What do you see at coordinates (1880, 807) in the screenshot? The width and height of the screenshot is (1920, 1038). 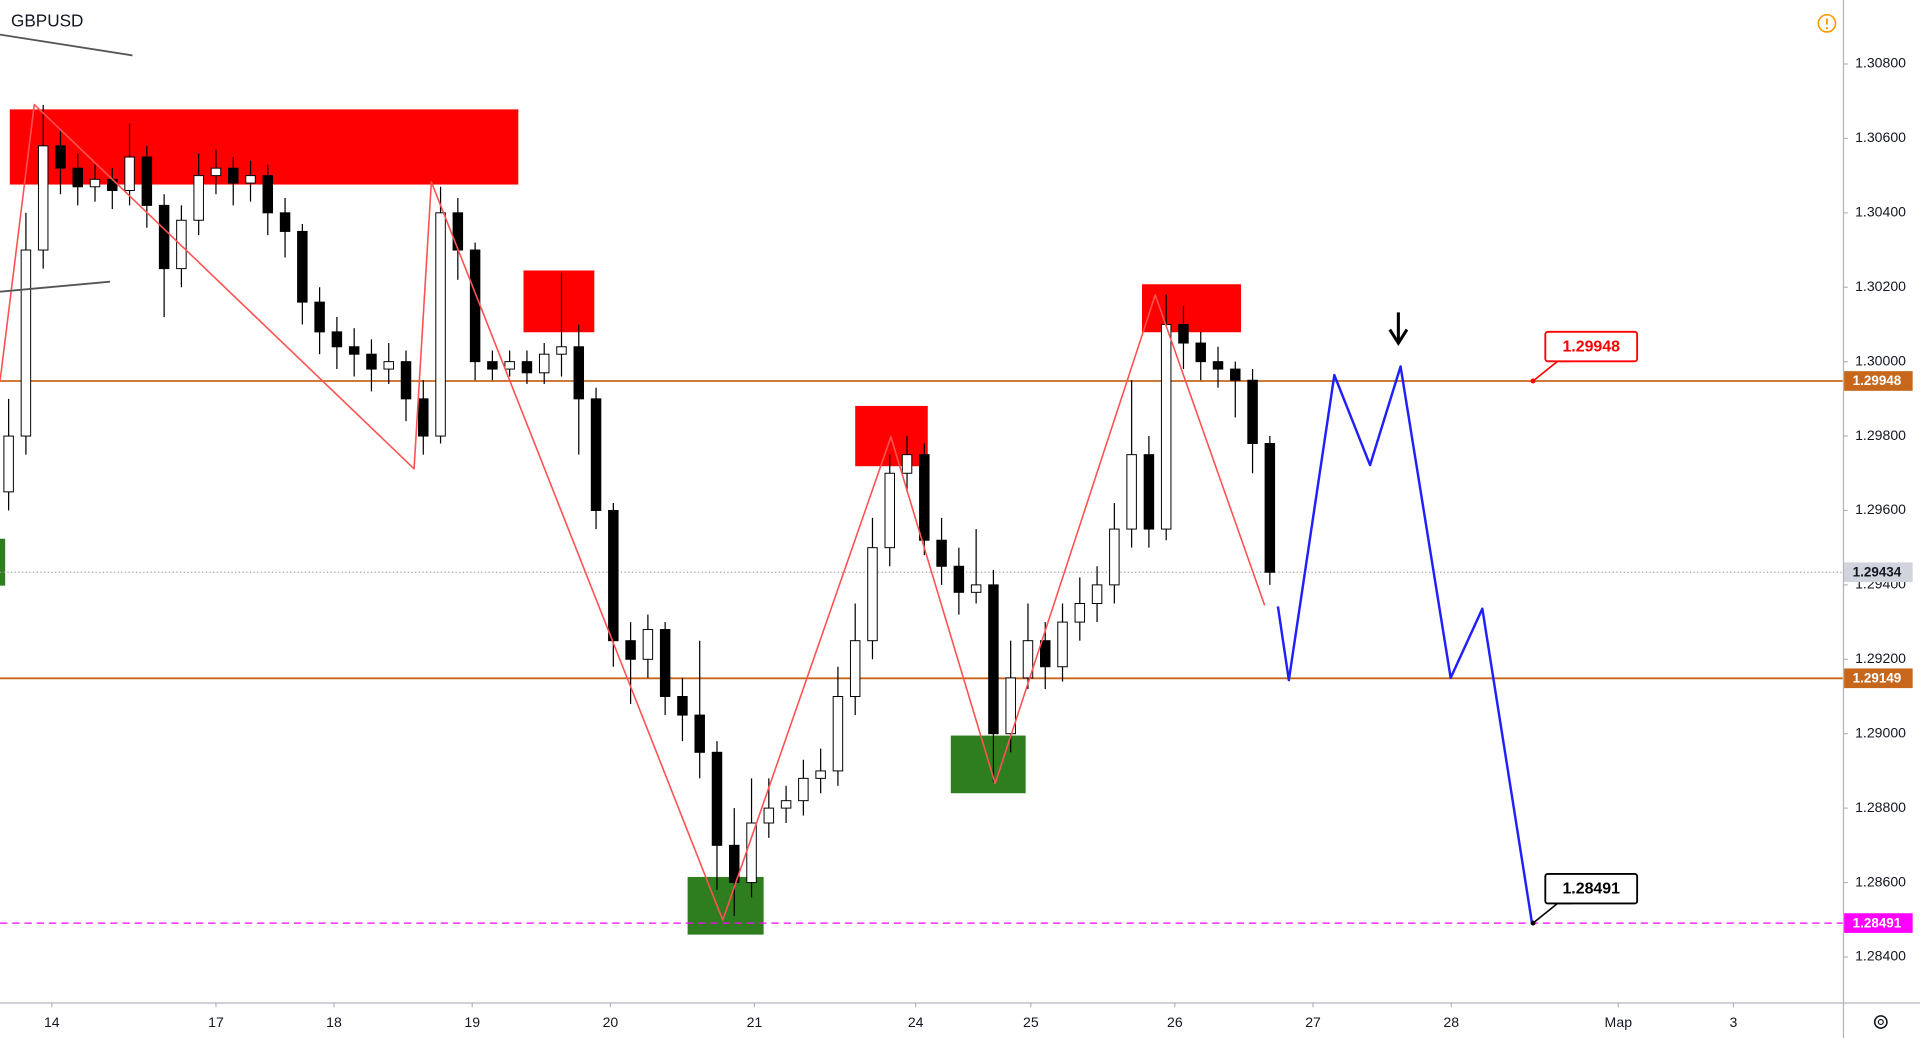 I see `y-tick-label: 1.28800` at bounding box center [1880, 807].